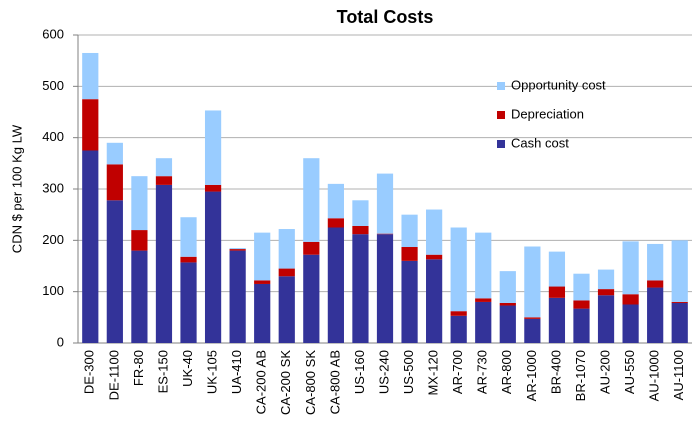  What do you see at coordinates (236, 372) in the screenshot?
I see `x-tick-label: UA-410` at bounding box center [236, 372].